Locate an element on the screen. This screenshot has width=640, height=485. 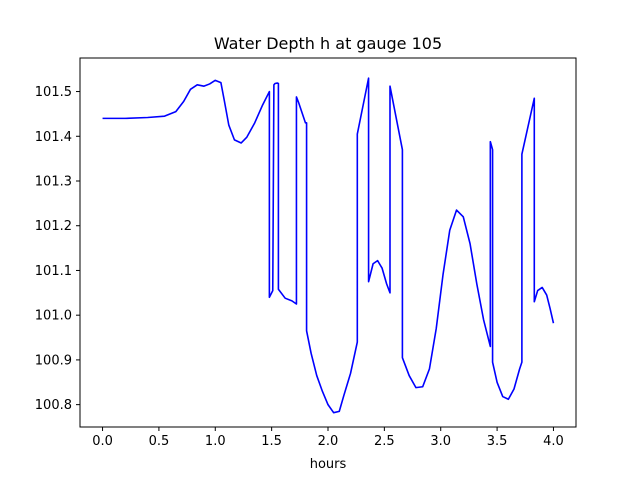
y-tick-label: 101.3 is located at coordinates (53, 182).